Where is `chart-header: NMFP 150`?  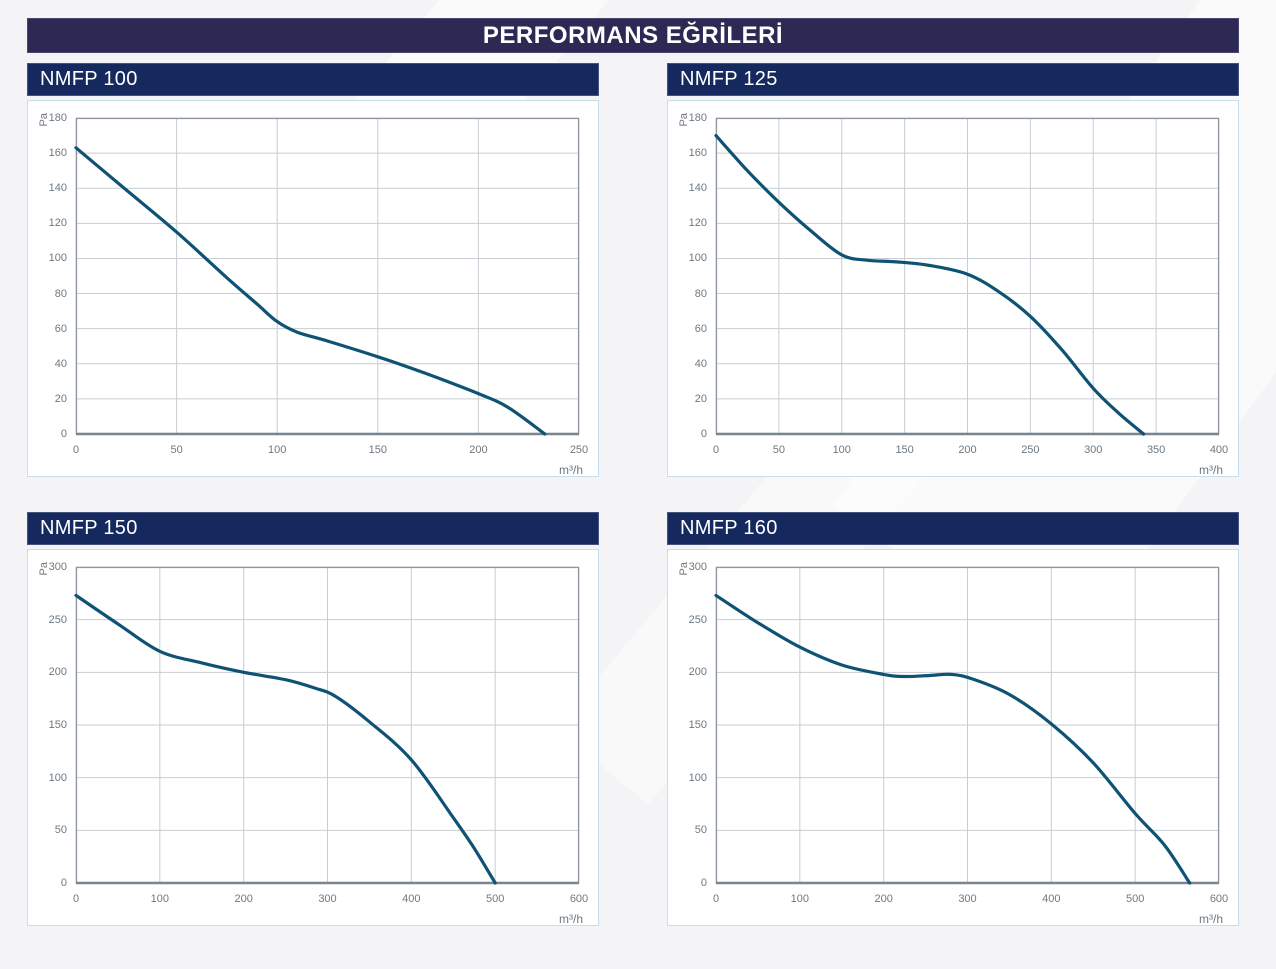 chart-header: NMFP 150 is located at coordinates (313, 528).